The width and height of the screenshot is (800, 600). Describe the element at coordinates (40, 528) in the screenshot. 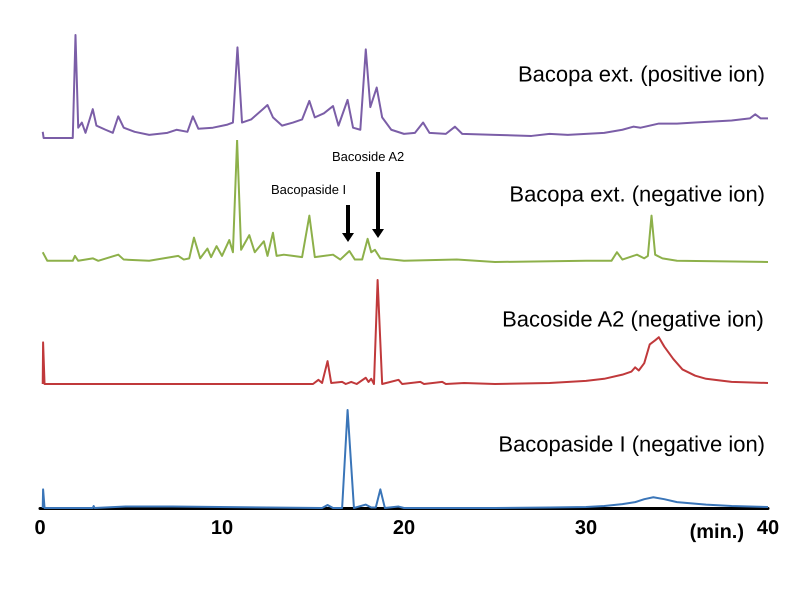

I see `x-tick-label: 0` at that location.